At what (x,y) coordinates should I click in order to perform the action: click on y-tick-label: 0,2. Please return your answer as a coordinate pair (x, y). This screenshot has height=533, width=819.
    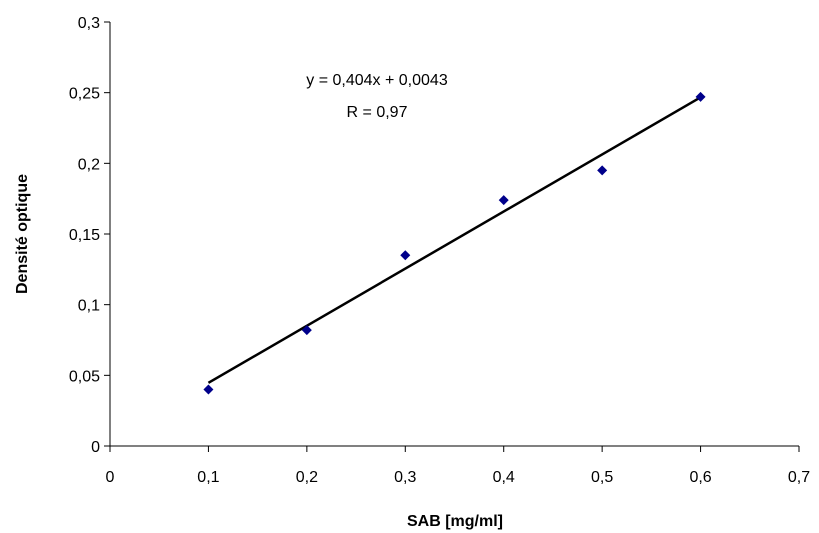
    Looking at the image, I should click on (89, 164).